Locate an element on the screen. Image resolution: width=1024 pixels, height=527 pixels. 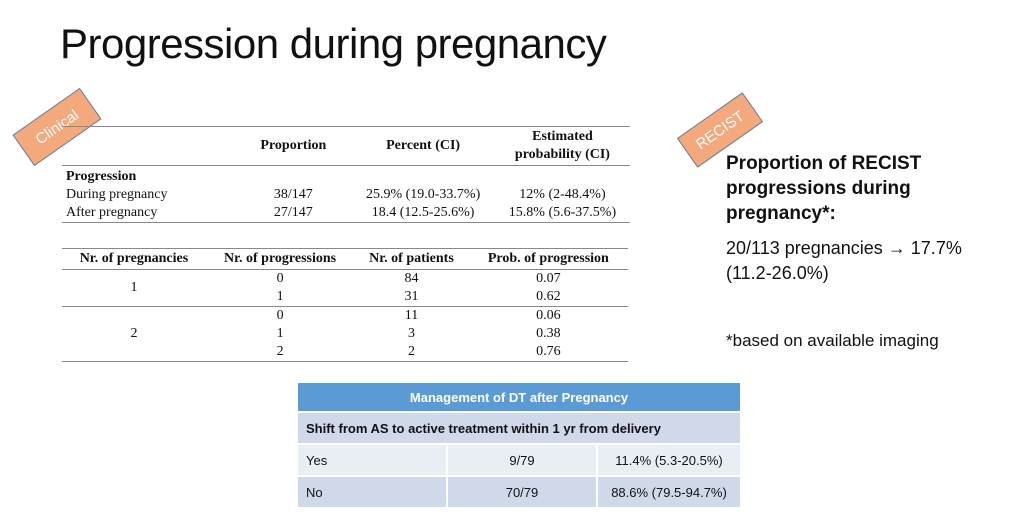
row-percent: 25.9% (19.0-33.7%) is located at coordinates (423, 194).